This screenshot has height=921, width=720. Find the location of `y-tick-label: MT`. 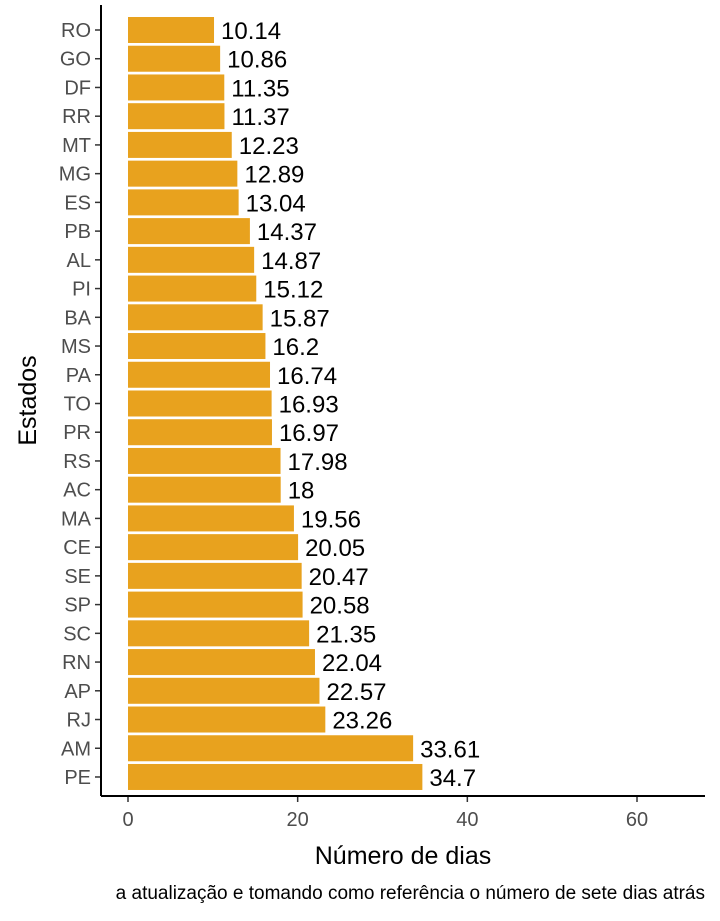

y-tick-label: MT is located at coordinates (76, 146).